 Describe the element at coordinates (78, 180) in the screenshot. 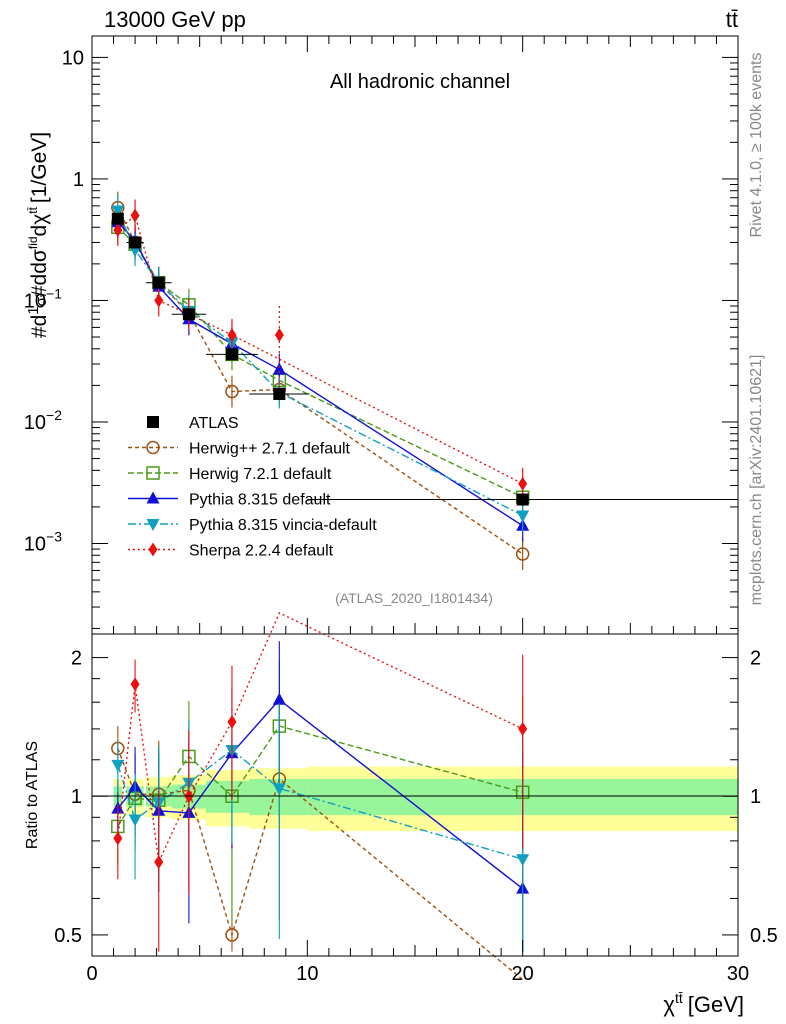

I see `y-tick-label: 1` at that location.